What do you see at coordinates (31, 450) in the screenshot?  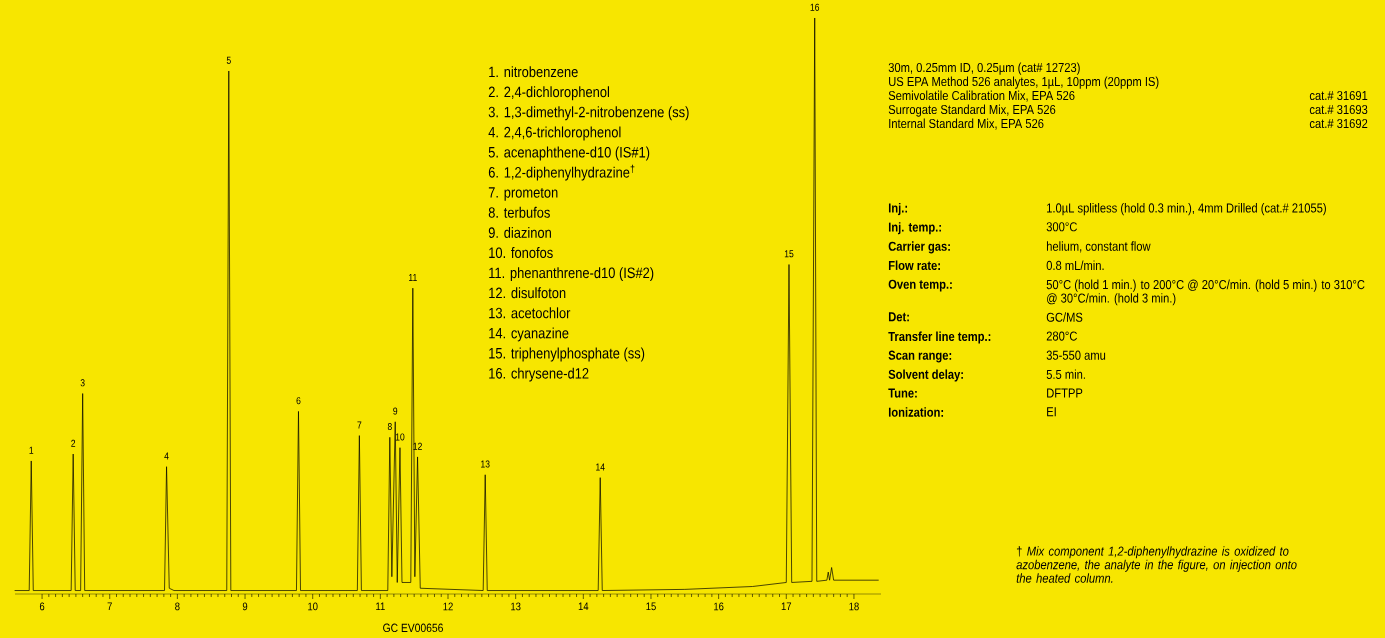 I see `annotation: 1` at bounding box center [31, 450].